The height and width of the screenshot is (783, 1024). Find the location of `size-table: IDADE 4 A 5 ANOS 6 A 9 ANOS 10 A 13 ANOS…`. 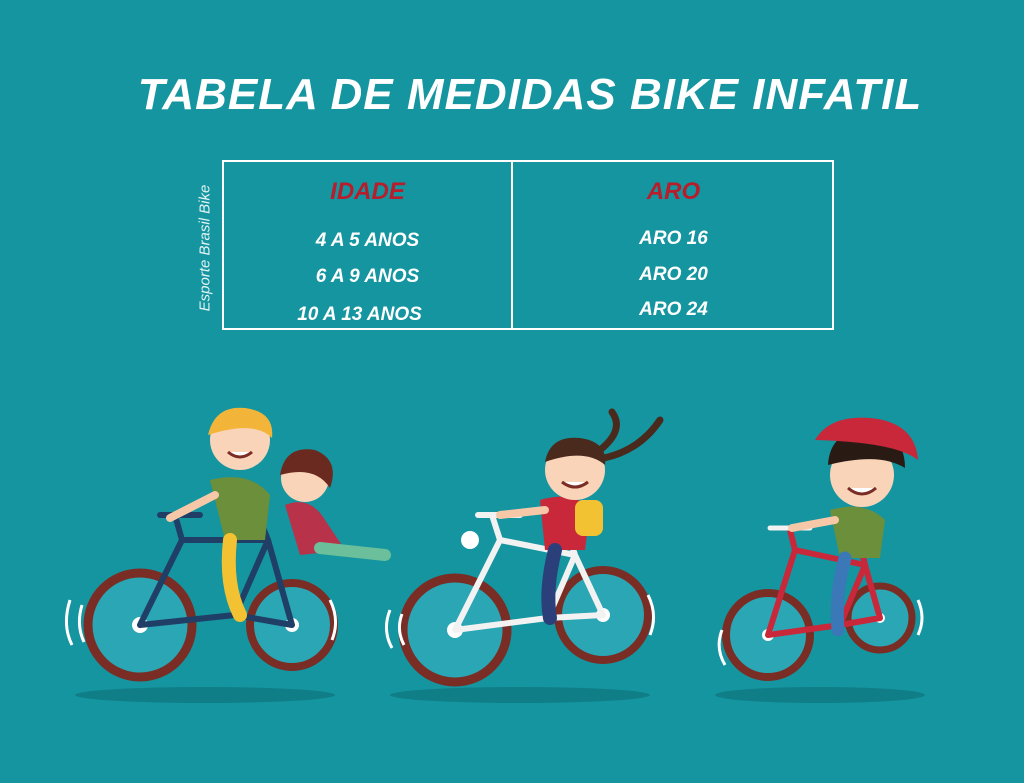

size-table: IDADE 4 A 5 ANOS 6 A 9 ANOS 10 A 13 ANOS… is located at coordinates (528, 245).